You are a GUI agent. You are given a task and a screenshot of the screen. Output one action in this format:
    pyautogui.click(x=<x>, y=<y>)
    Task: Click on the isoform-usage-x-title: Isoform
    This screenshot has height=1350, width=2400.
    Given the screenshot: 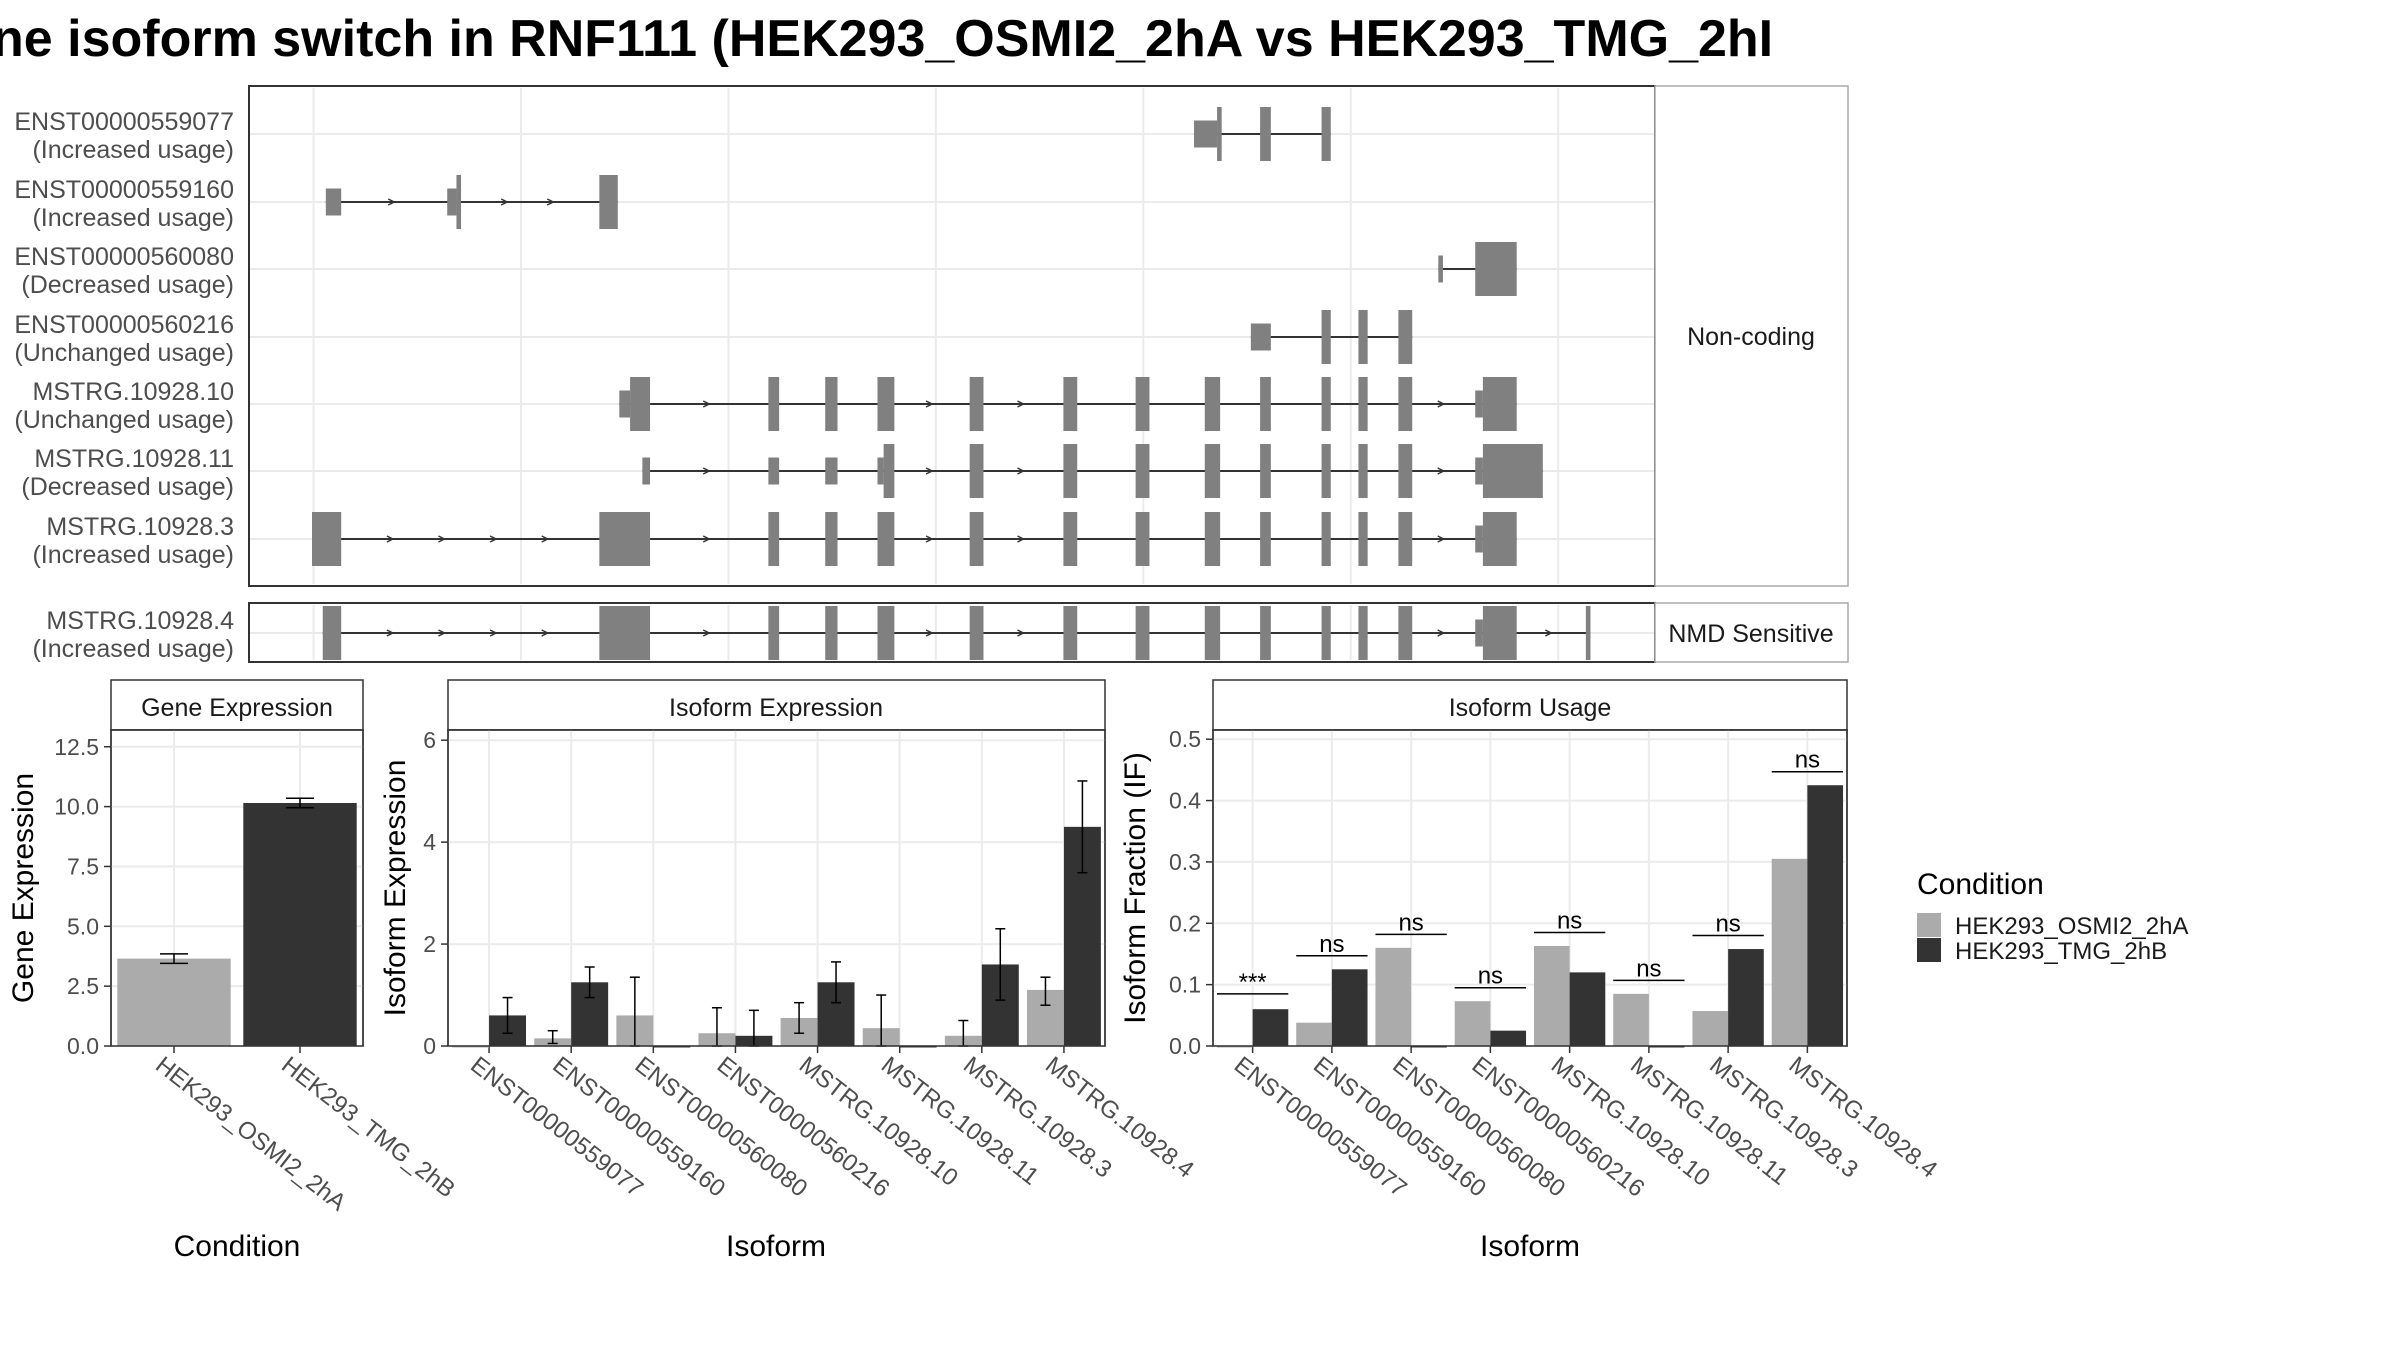 What is the action you would take?
    pyautogui.click(x=1530, y=1246)
    